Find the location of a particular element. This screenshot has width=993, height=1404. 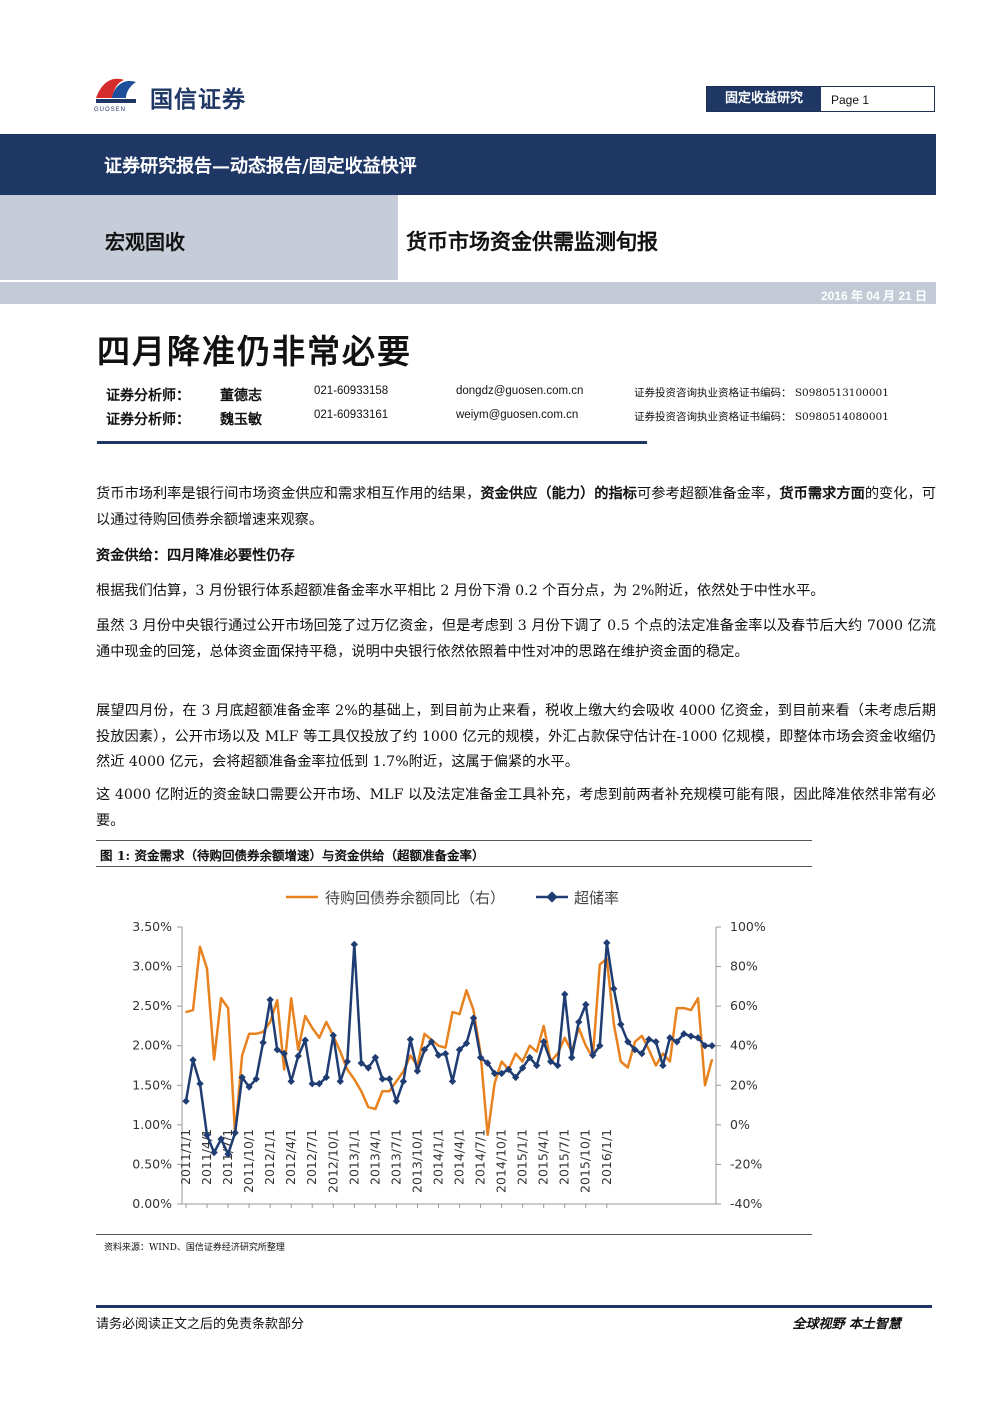

analyst-cert: 证券投资咨询执业资格证书编码： S0980514080001 is located at coordinates (761, 417).